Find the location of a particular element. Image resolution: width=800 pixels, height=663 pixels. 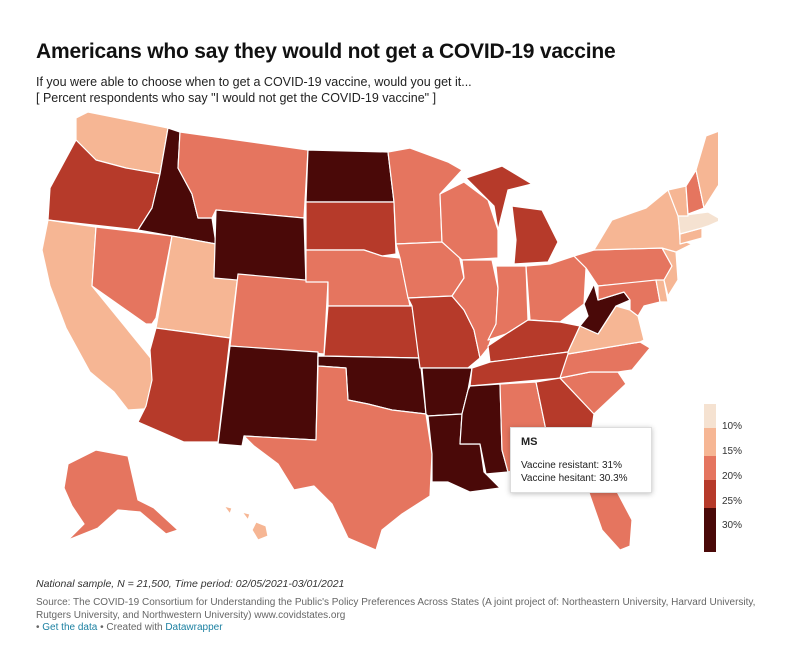

legend-label-30: 30% is located at coordinates (732, 525).